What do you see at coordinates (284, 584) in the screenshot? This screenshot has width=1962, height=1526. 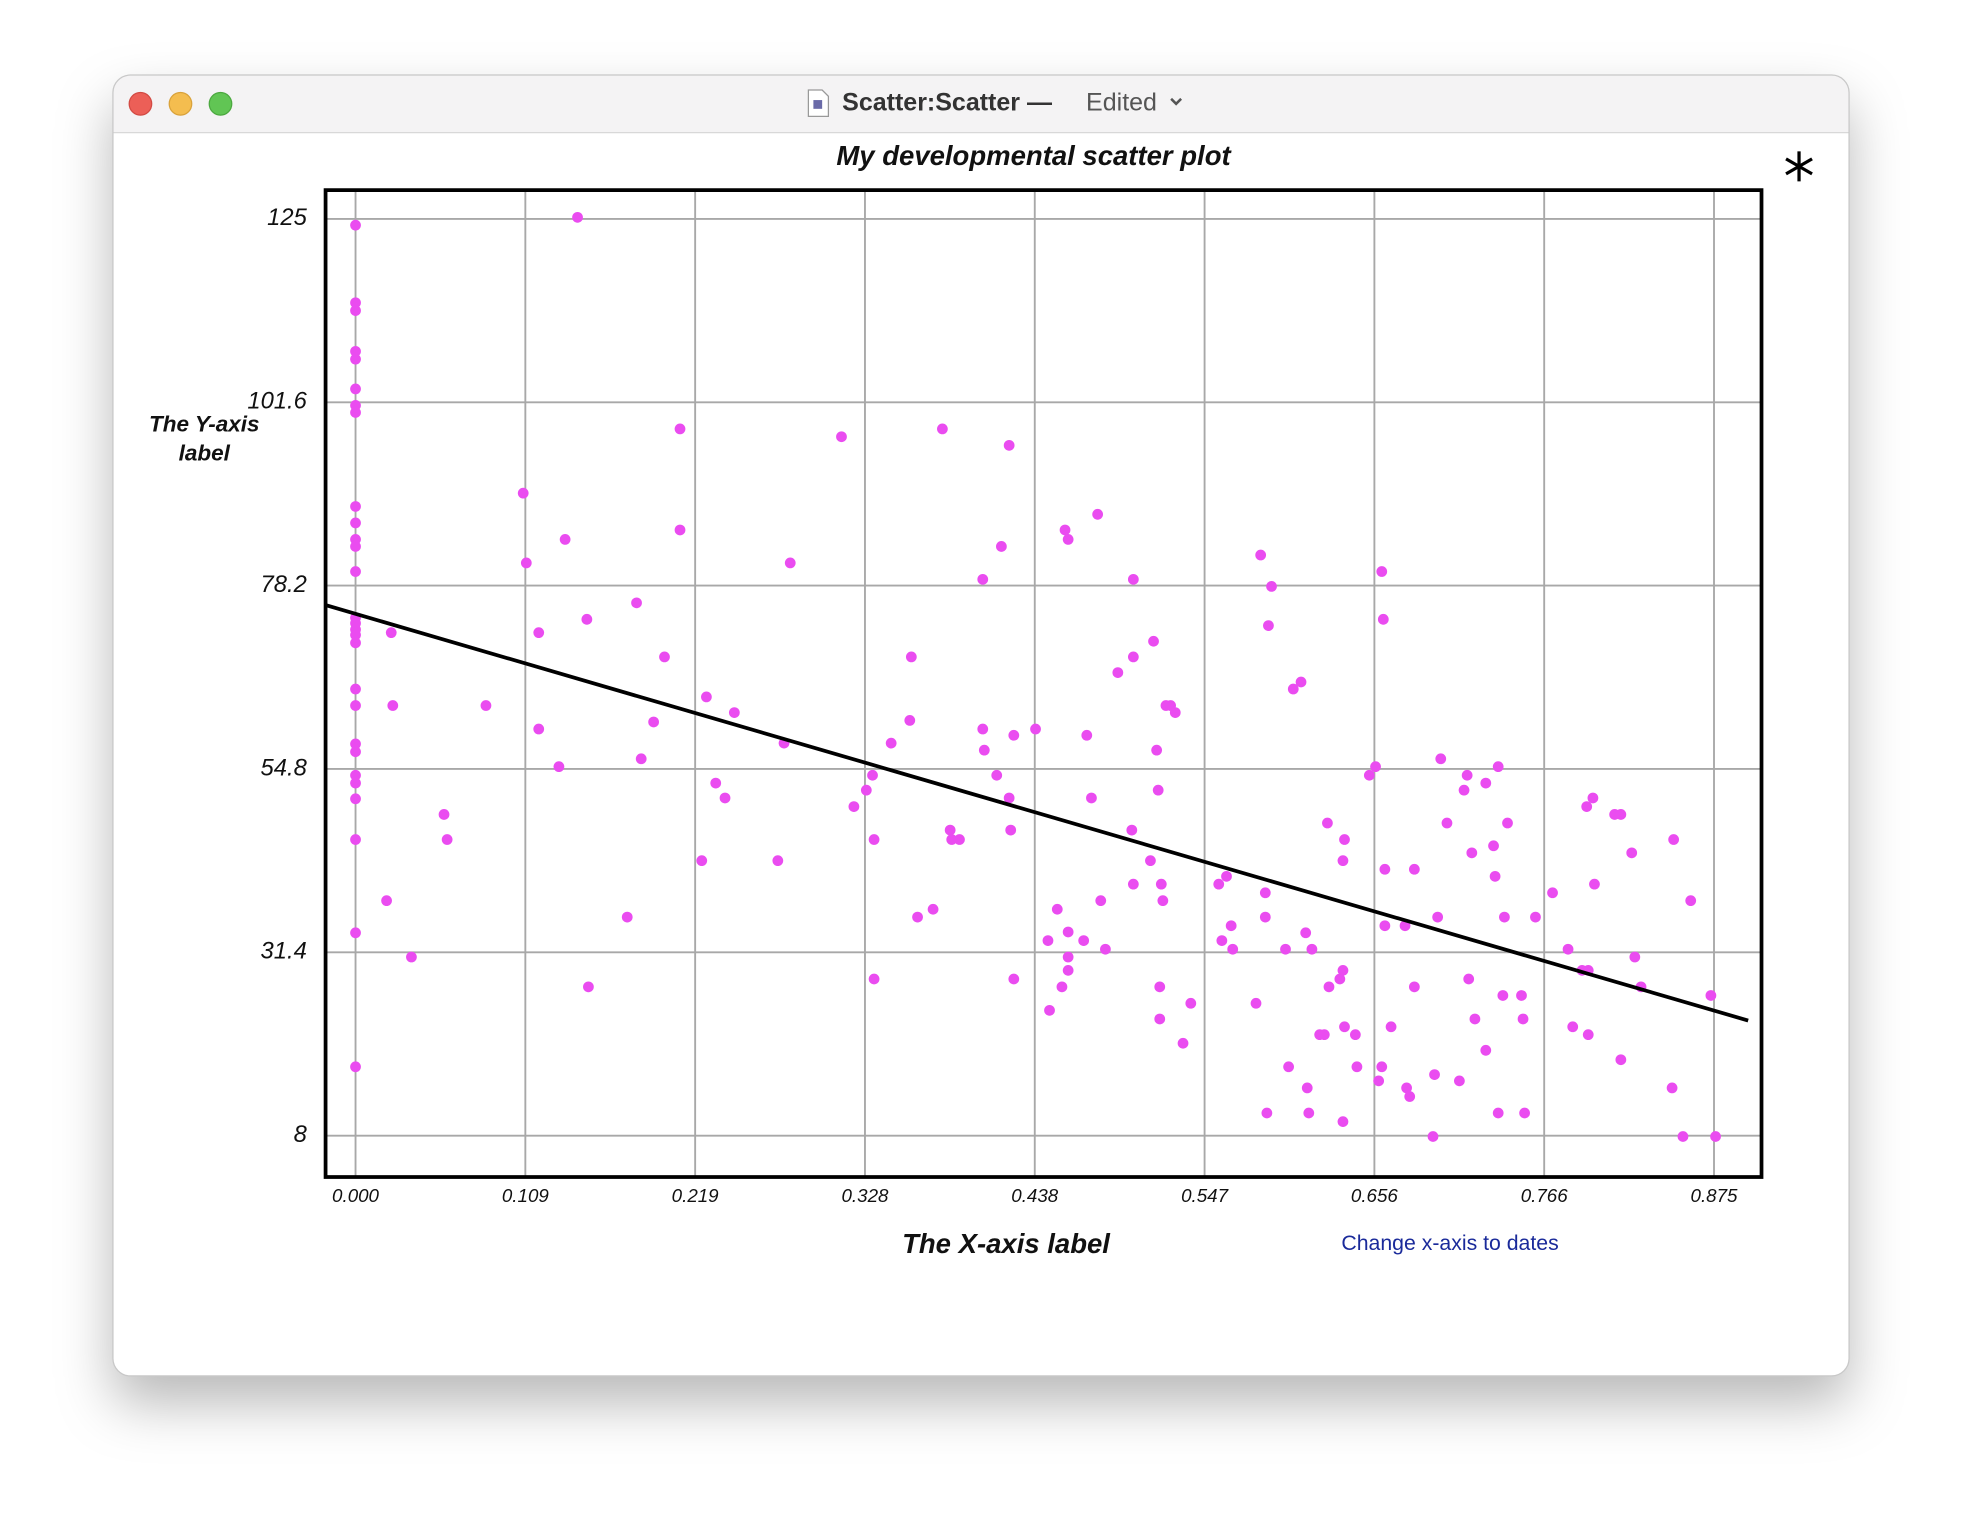 I see `y-tick-label: 78.2` at bounding box center [284, 584].